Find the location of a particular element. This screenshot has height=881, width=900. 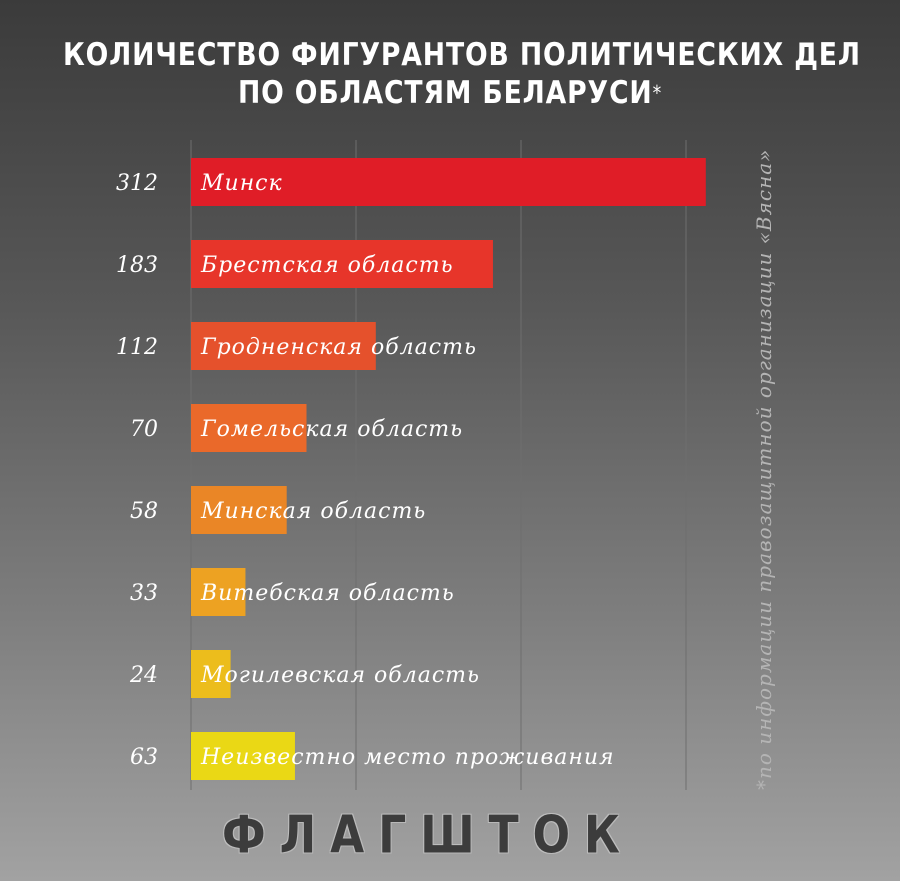

title-line-2: ПО ОБЛАСТЯМ БЕЛАРУСИ* is located at coordinates (450, 93).